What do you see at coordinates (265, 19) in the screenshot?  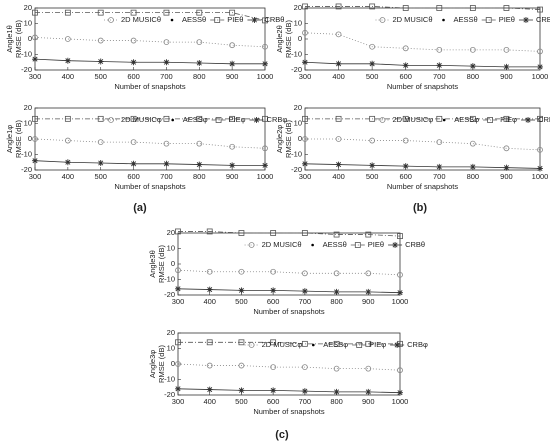 I see `legend-entry: CRBθ` at bounding box center [265, 19].